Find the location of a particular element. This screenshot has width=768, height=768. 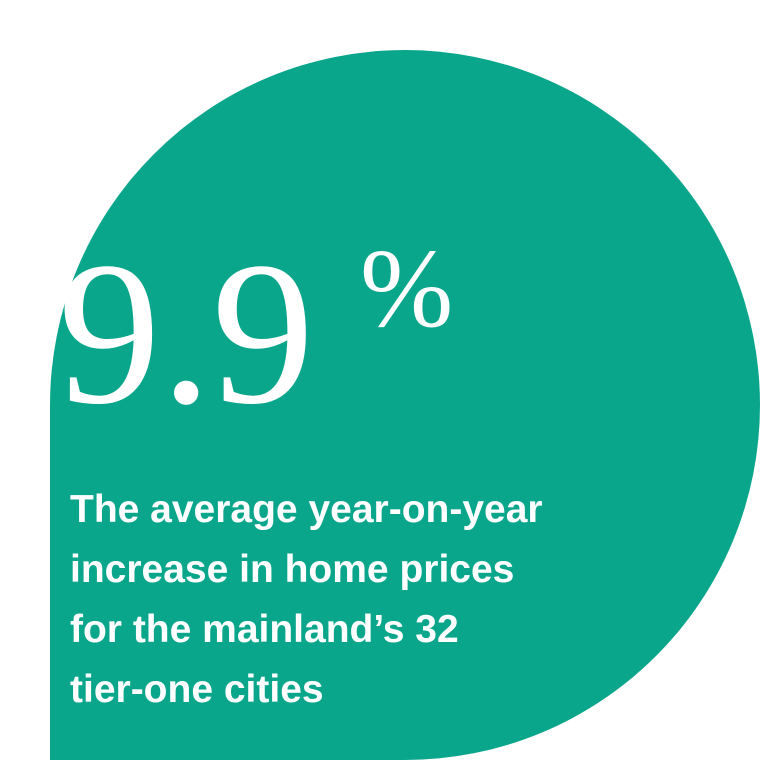

stat-unit: % is located at coordinates (406, 289).